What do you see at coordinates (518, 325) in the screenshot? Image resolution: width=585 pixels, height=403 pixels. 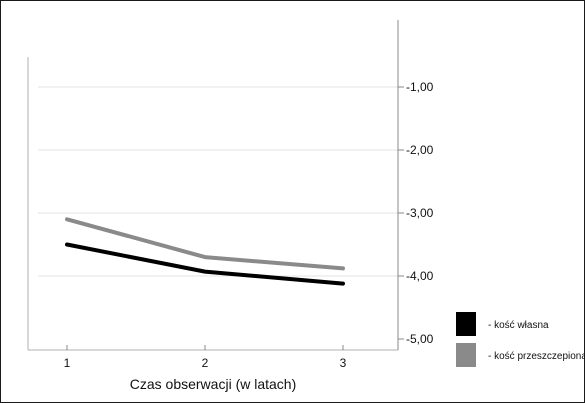 I see `legend-label: - kość własna` at bounding box center [518, 325].